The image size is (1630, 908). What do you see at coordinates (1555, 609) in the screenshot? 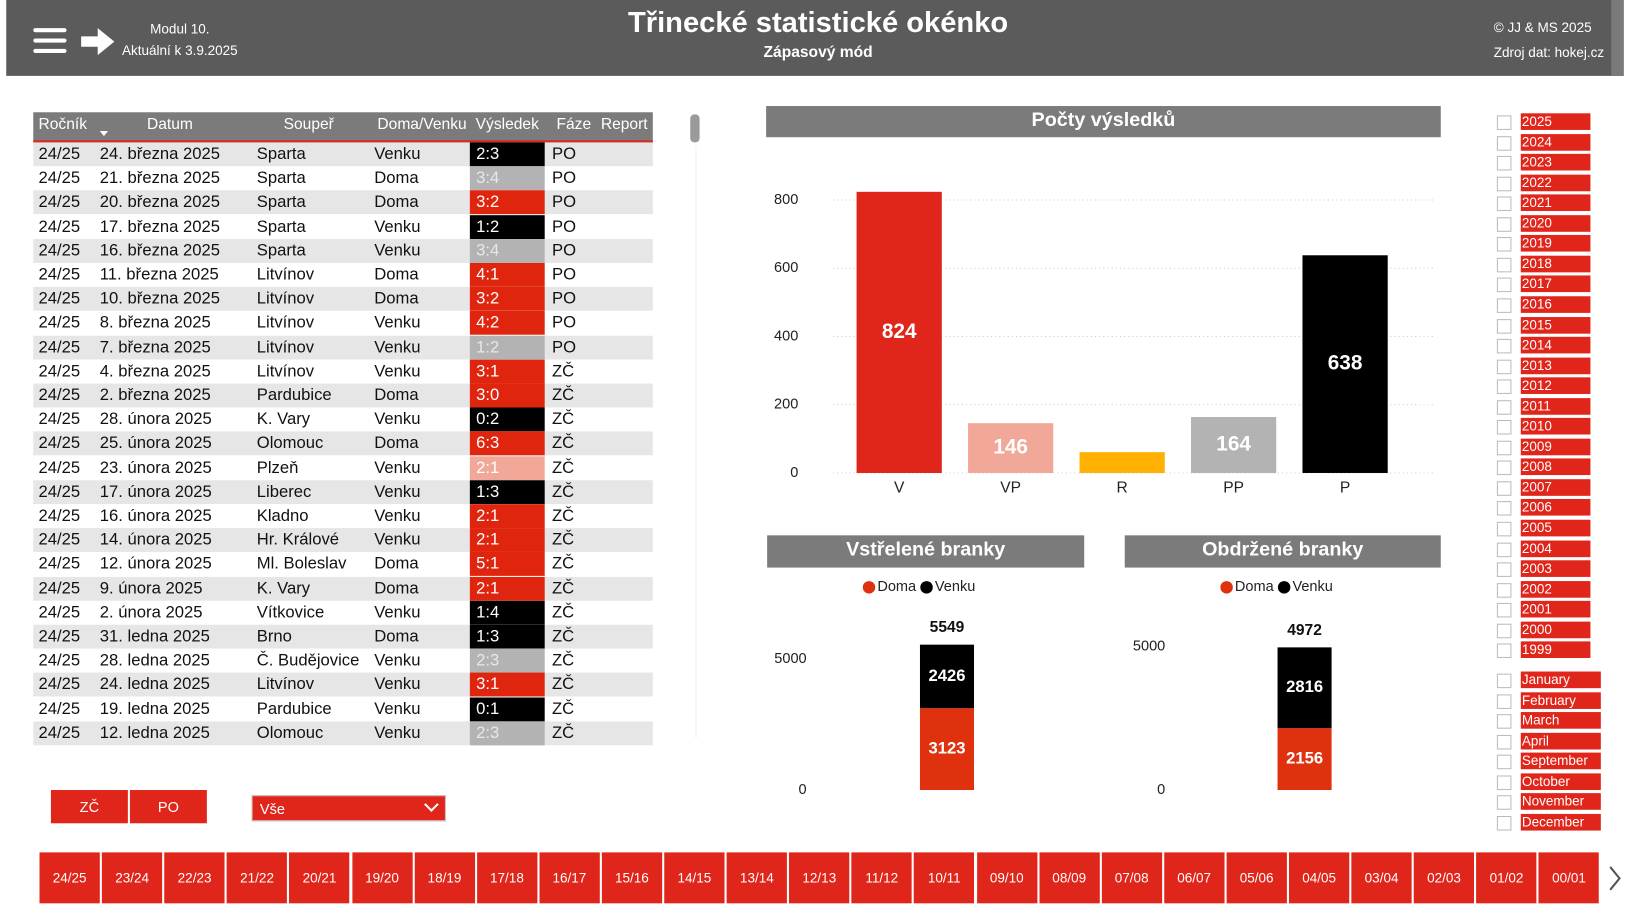
I see `year-option: 2001` at bounding box center [1555, 609].